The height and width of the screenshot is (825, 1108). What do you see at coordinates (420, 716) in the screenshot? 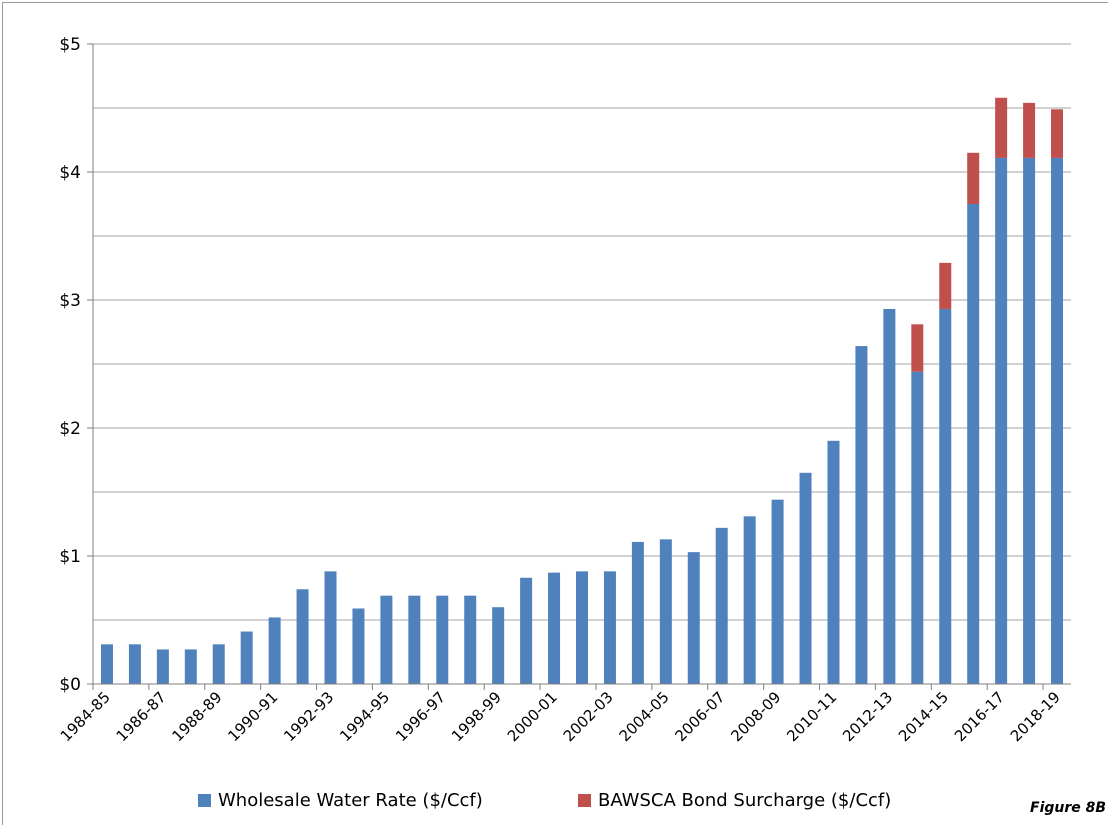
I see `x-tick-label: 1996-97` at bounding box center [420, 716].